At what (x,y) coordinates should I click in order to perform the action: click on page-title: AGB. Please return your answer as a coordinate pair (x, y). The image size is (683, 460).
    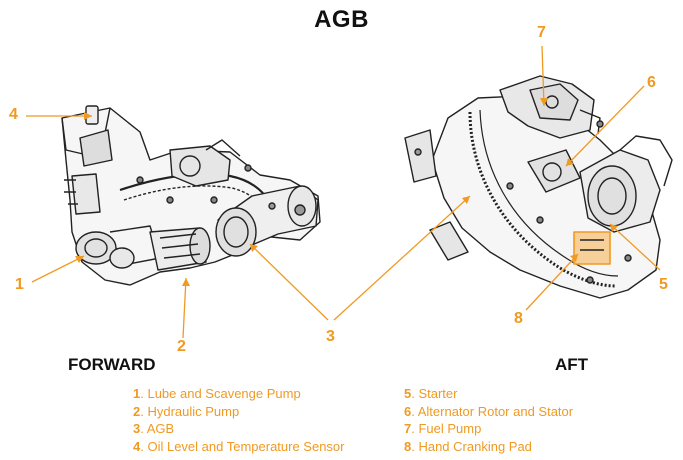
    Looking at the image, I should click on (341, 19).